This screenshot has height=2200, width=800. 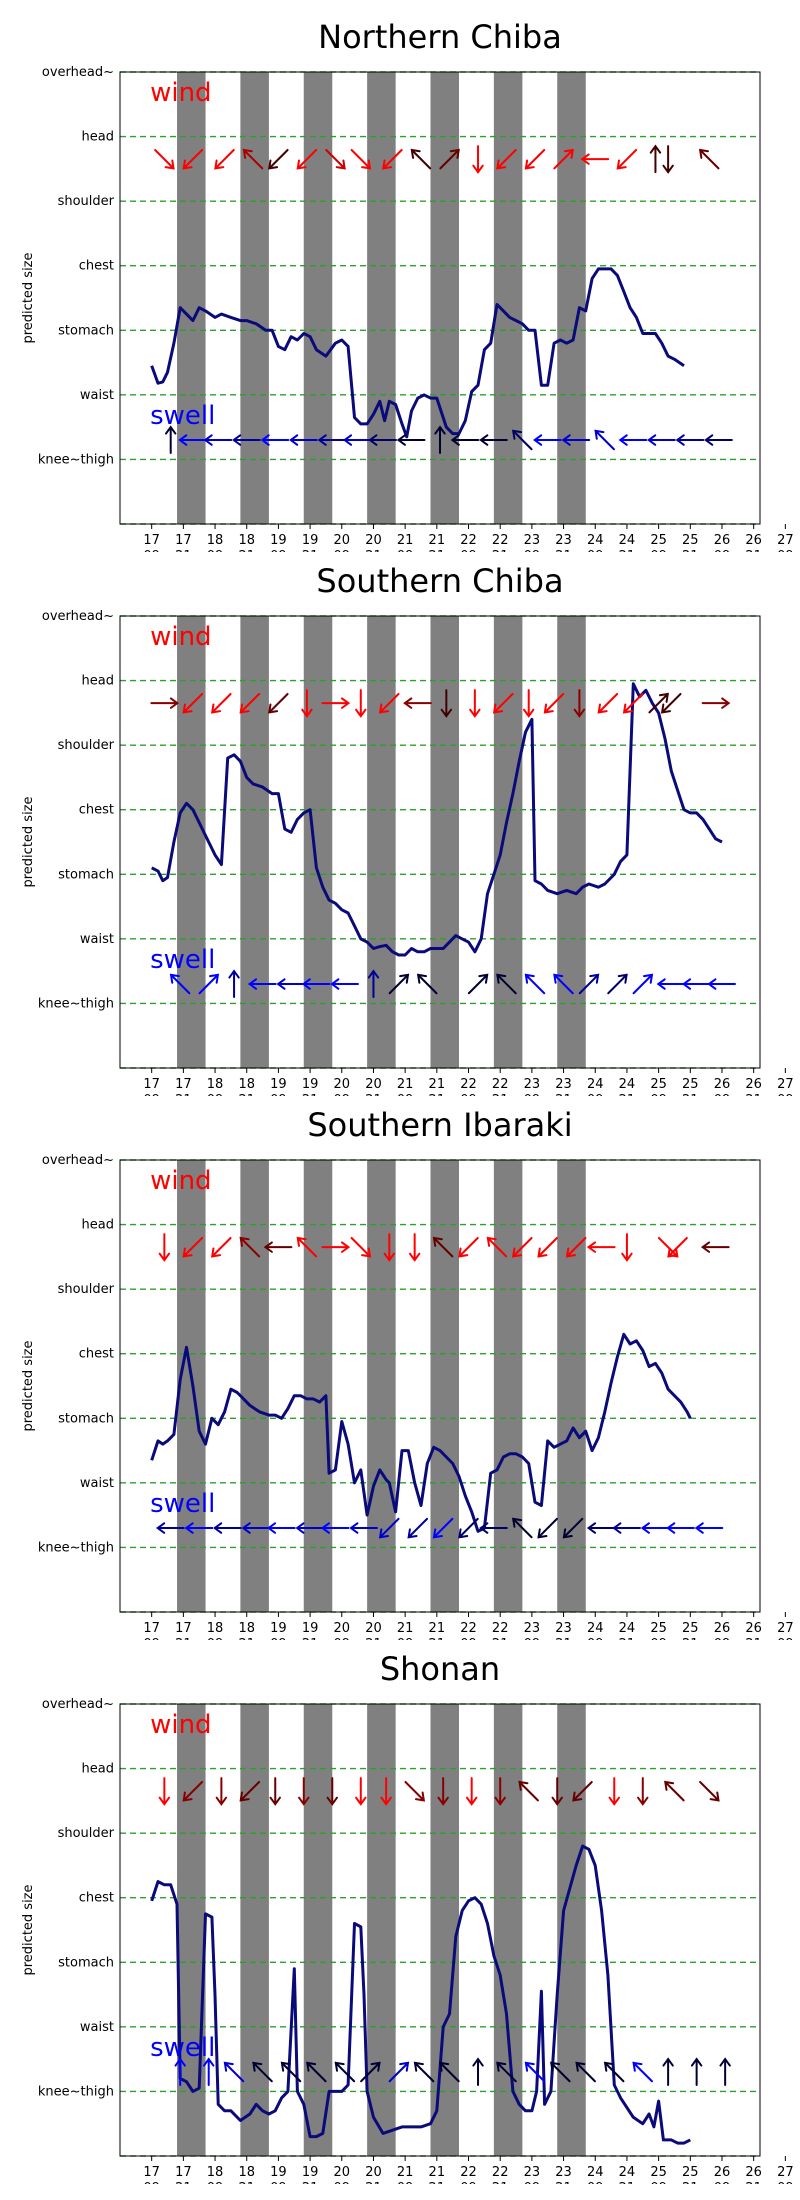 What do you see at coordinates (342, 2172) in the screenshot?
I see `x-tick-day: 20` at bounding box center [342, 2172].